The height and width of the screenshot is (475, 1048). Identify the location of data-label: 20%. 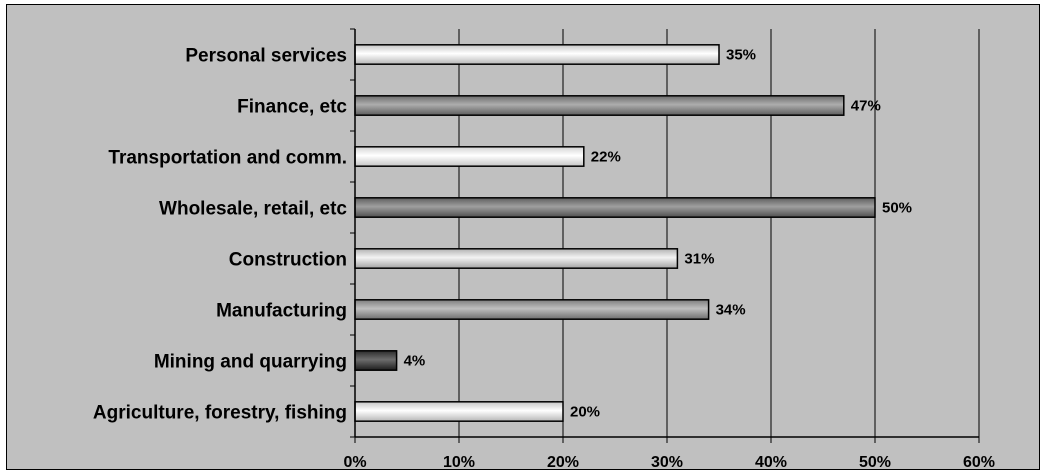
(585, 412).